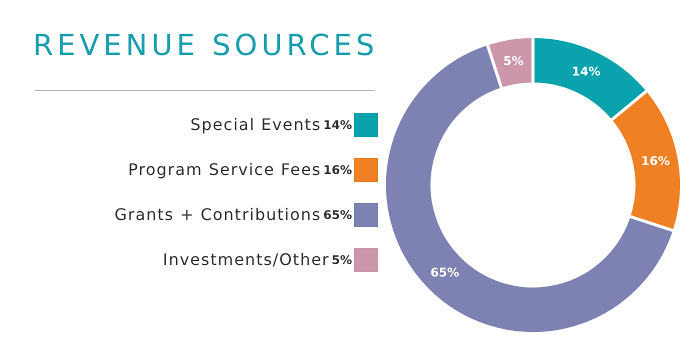 Image resolution: width=695 pixels, height=344 pixels. What do you see at coordinates (205, 45) in the screenshot?
I see `chart-title: REVENUE SOURCES` at bounding box center [205, 45].